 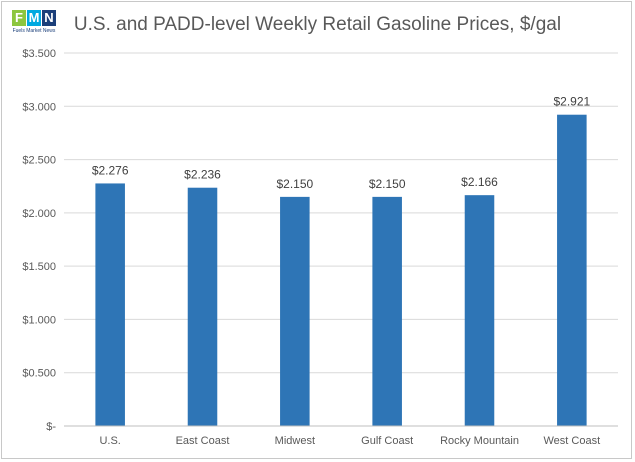 What do you see at coordinates (39, 107) in the screenshot?
I see `y-tick-label: $3.000` at bounding box center [39, 107].